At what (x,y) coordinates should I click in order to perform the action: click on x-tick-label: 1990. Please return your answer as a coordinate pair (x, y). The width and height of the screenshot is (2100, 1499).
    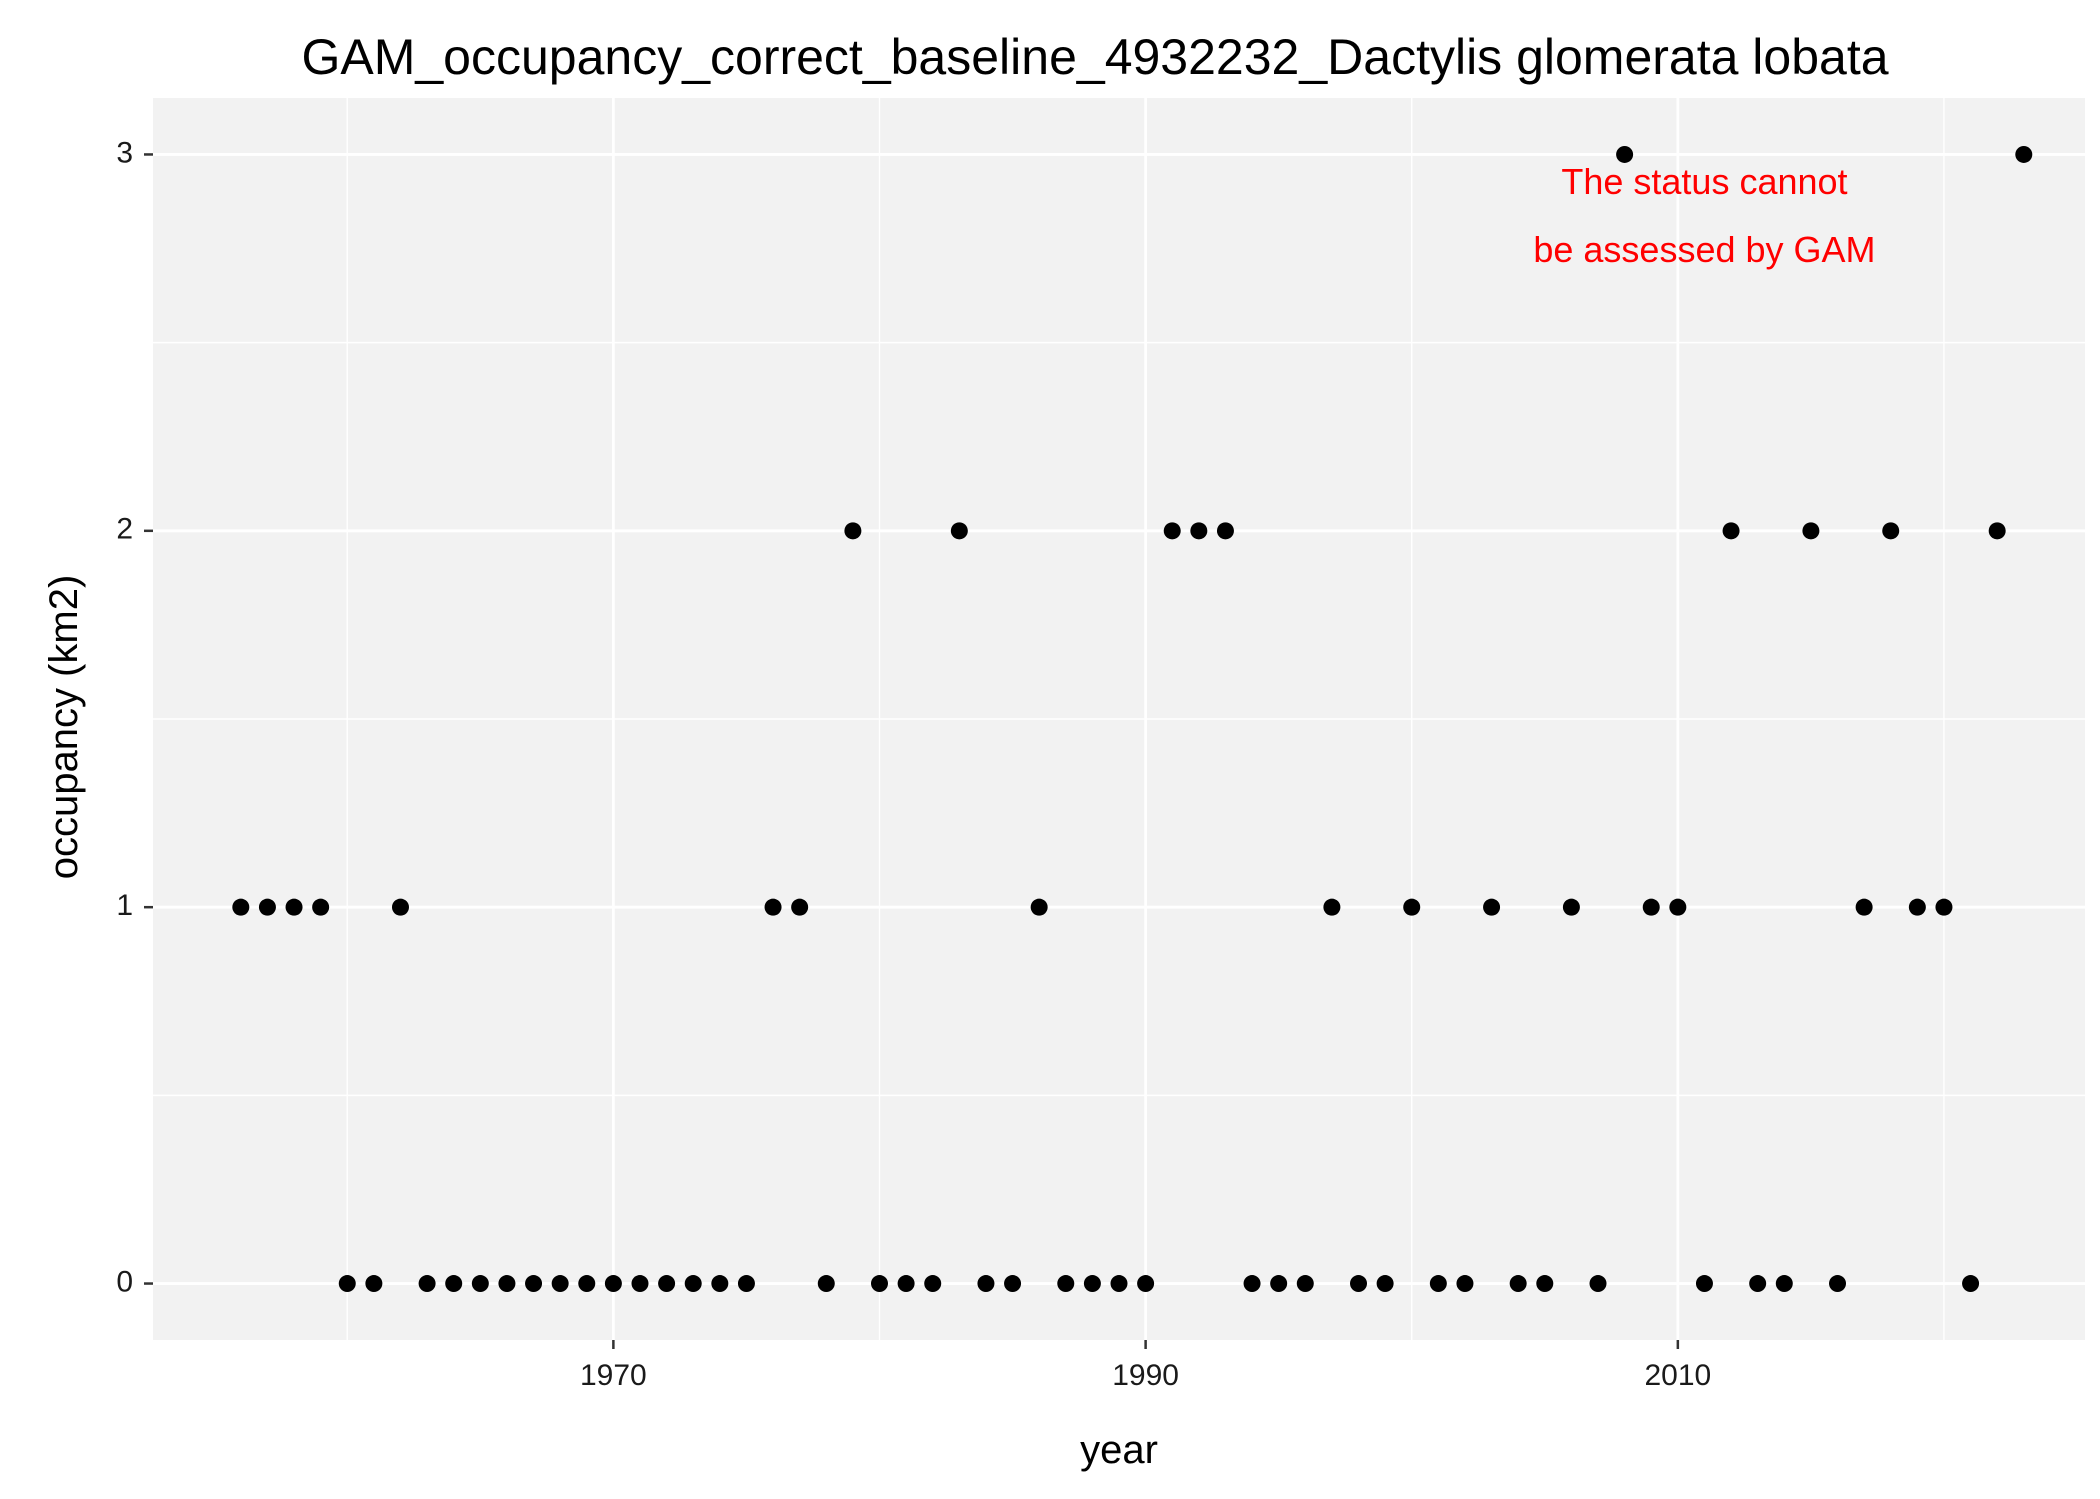
    Looking at the image, I should click on (1145, 1375).